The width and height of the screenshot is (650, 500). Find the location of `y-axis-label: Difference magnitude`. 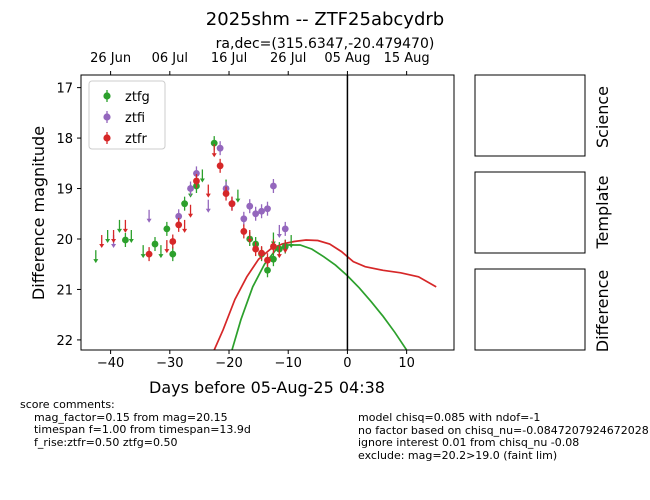

y-axis-label: Difference magnitude is located at coordinates (38, 213).